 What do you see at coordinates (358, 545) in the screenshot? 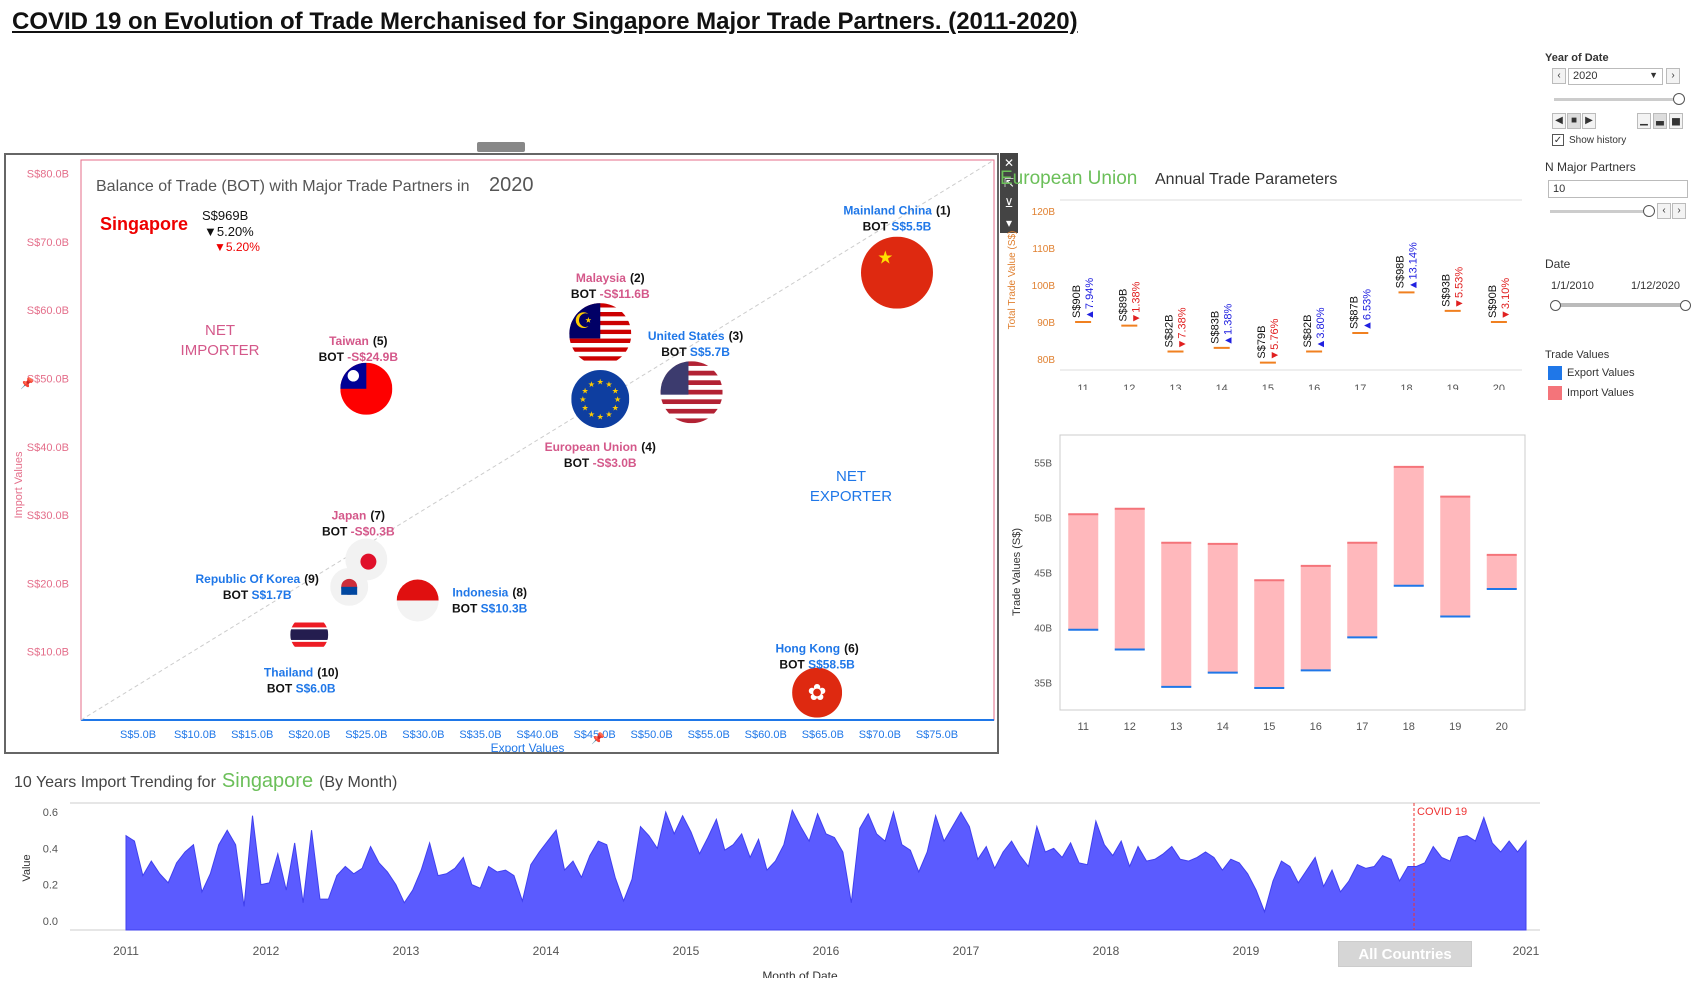
I see `partner-point: Japan (7) BOT -S$0.3B` at bounding box center [358, 545].